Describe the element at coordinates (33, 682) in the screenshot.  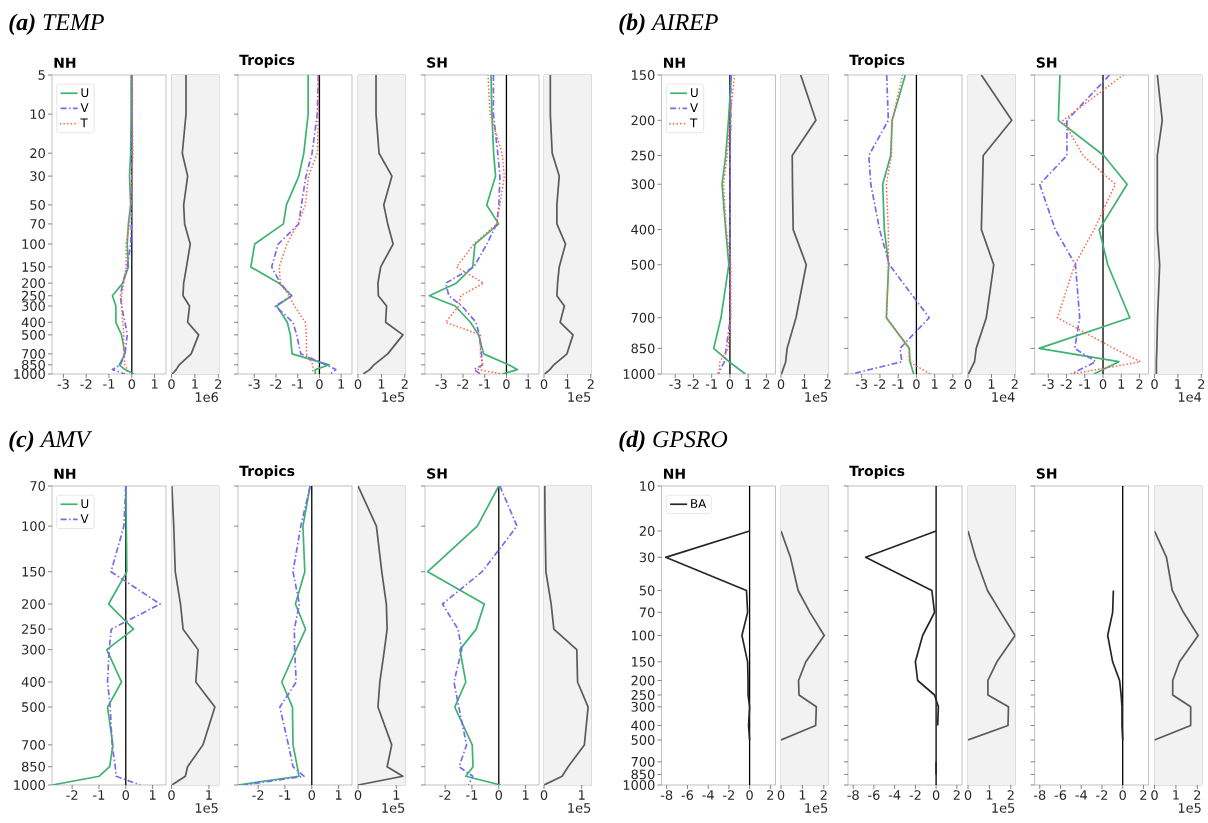
I see `y-tick-label: 400` at that location.